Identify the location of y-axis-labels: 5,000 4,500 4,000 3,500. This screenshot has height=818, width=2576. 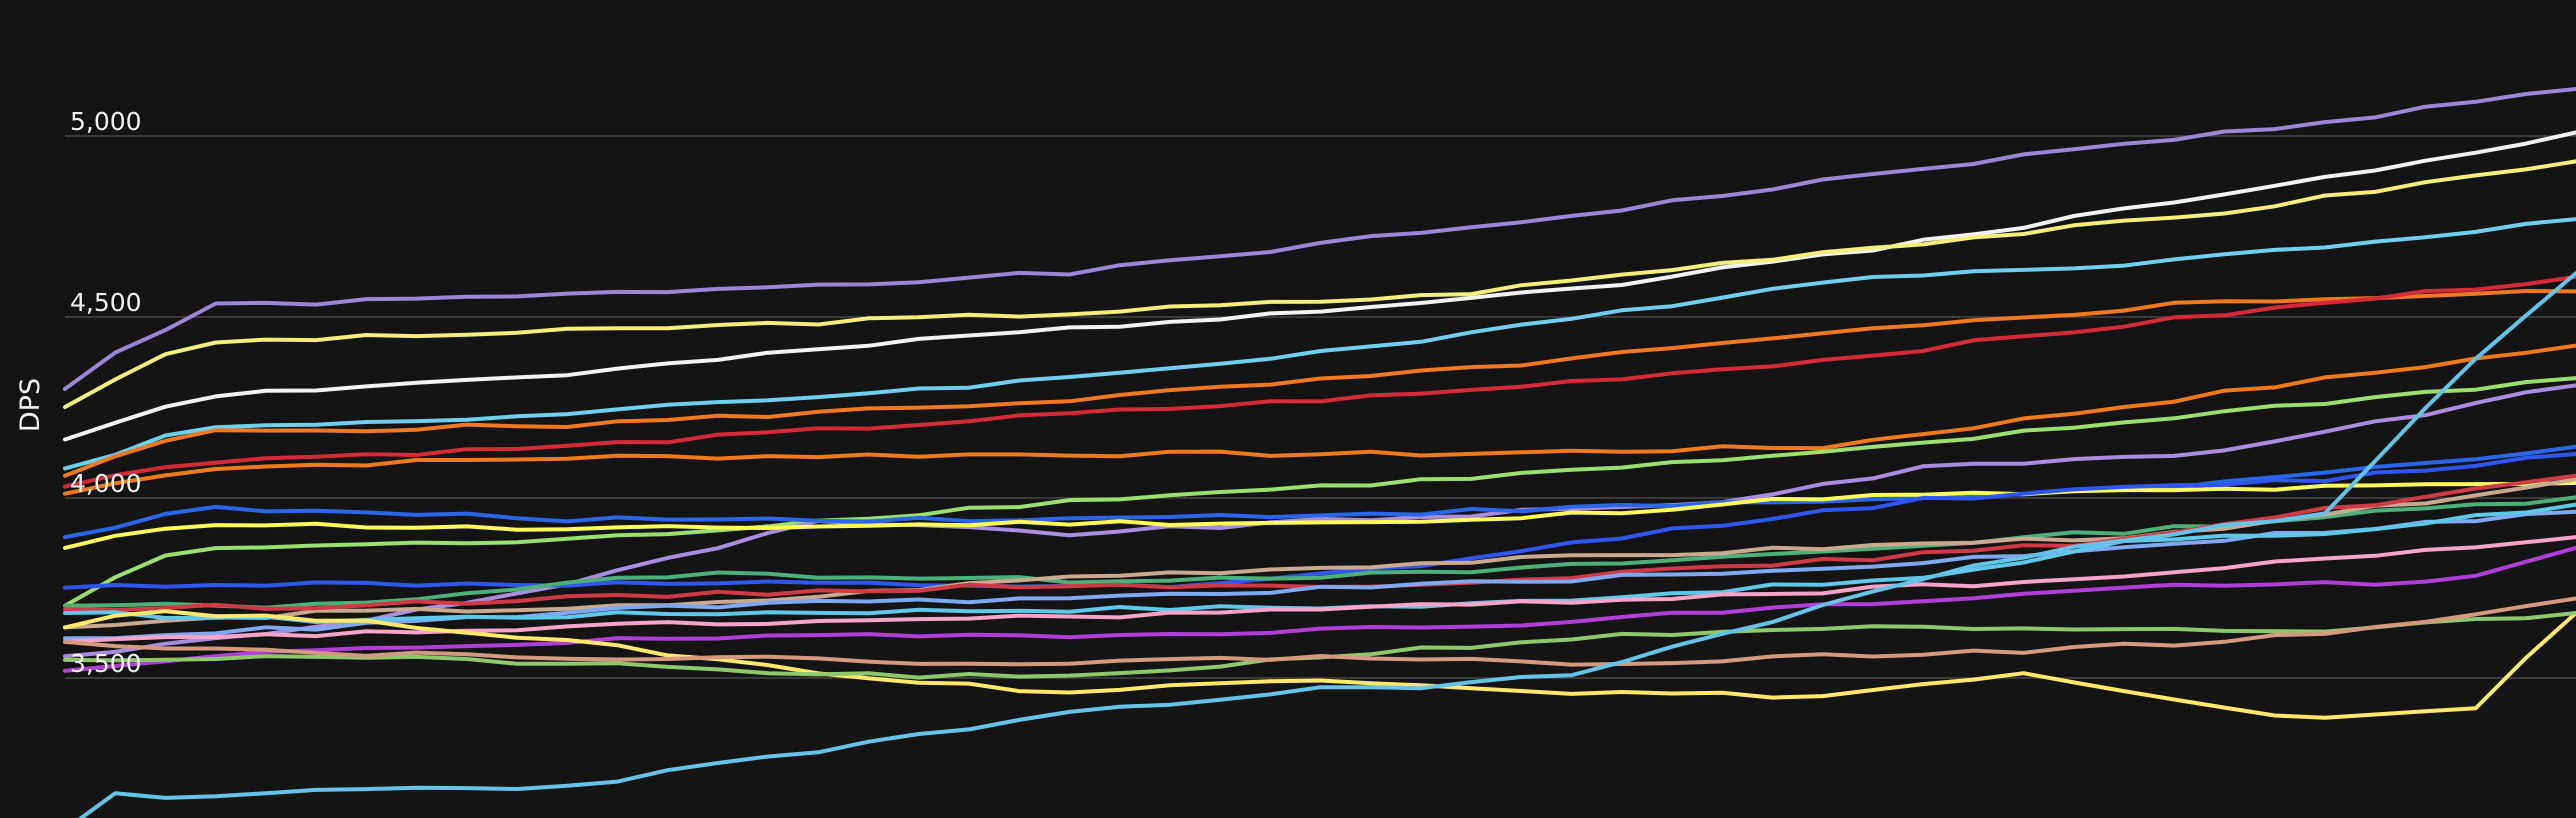
(106, 392).